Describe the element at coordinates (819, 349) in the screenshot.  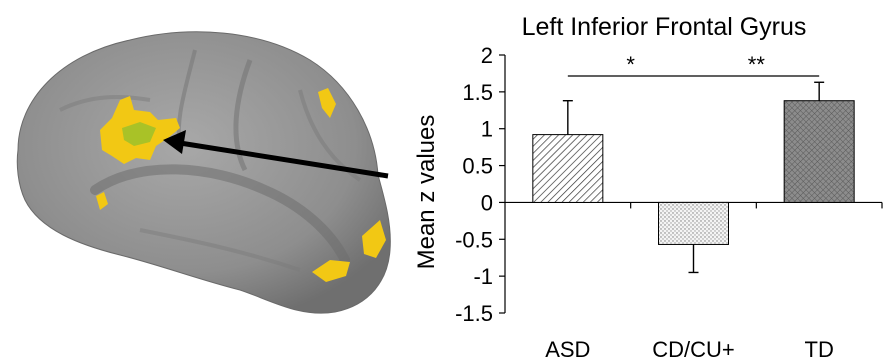
I see `x-tick-label: TD` at that location.